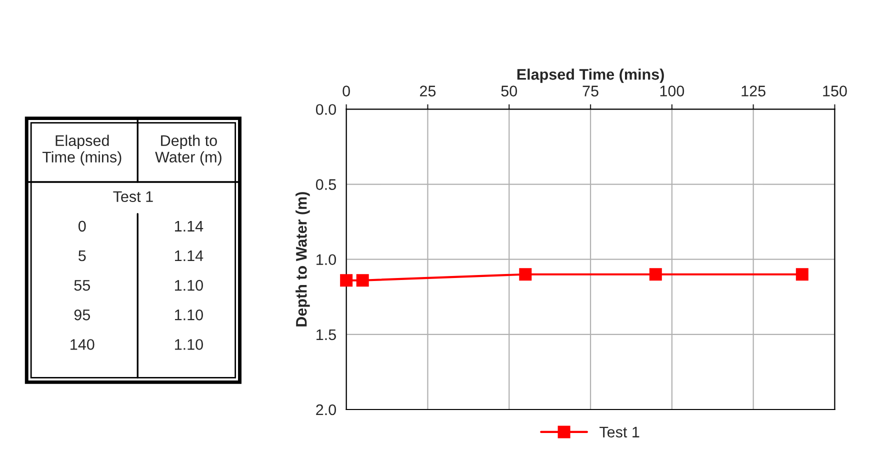 This screenshot has width=888, height=455. I want to click on y-tick-label: 1.5, so click(326, 334).